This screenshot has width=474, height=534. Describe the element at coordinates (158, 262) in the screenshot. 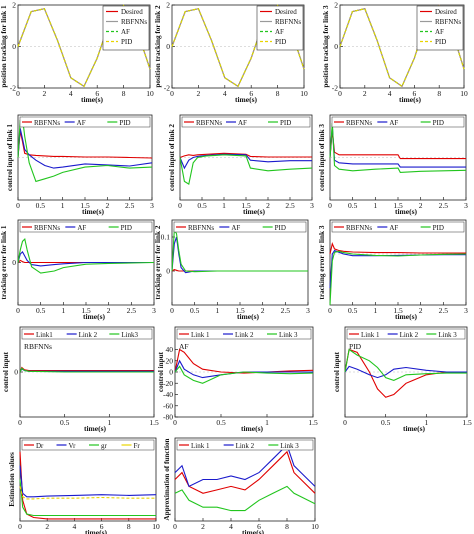

I see `y-axis-label: tracking error for link 2` at that location.